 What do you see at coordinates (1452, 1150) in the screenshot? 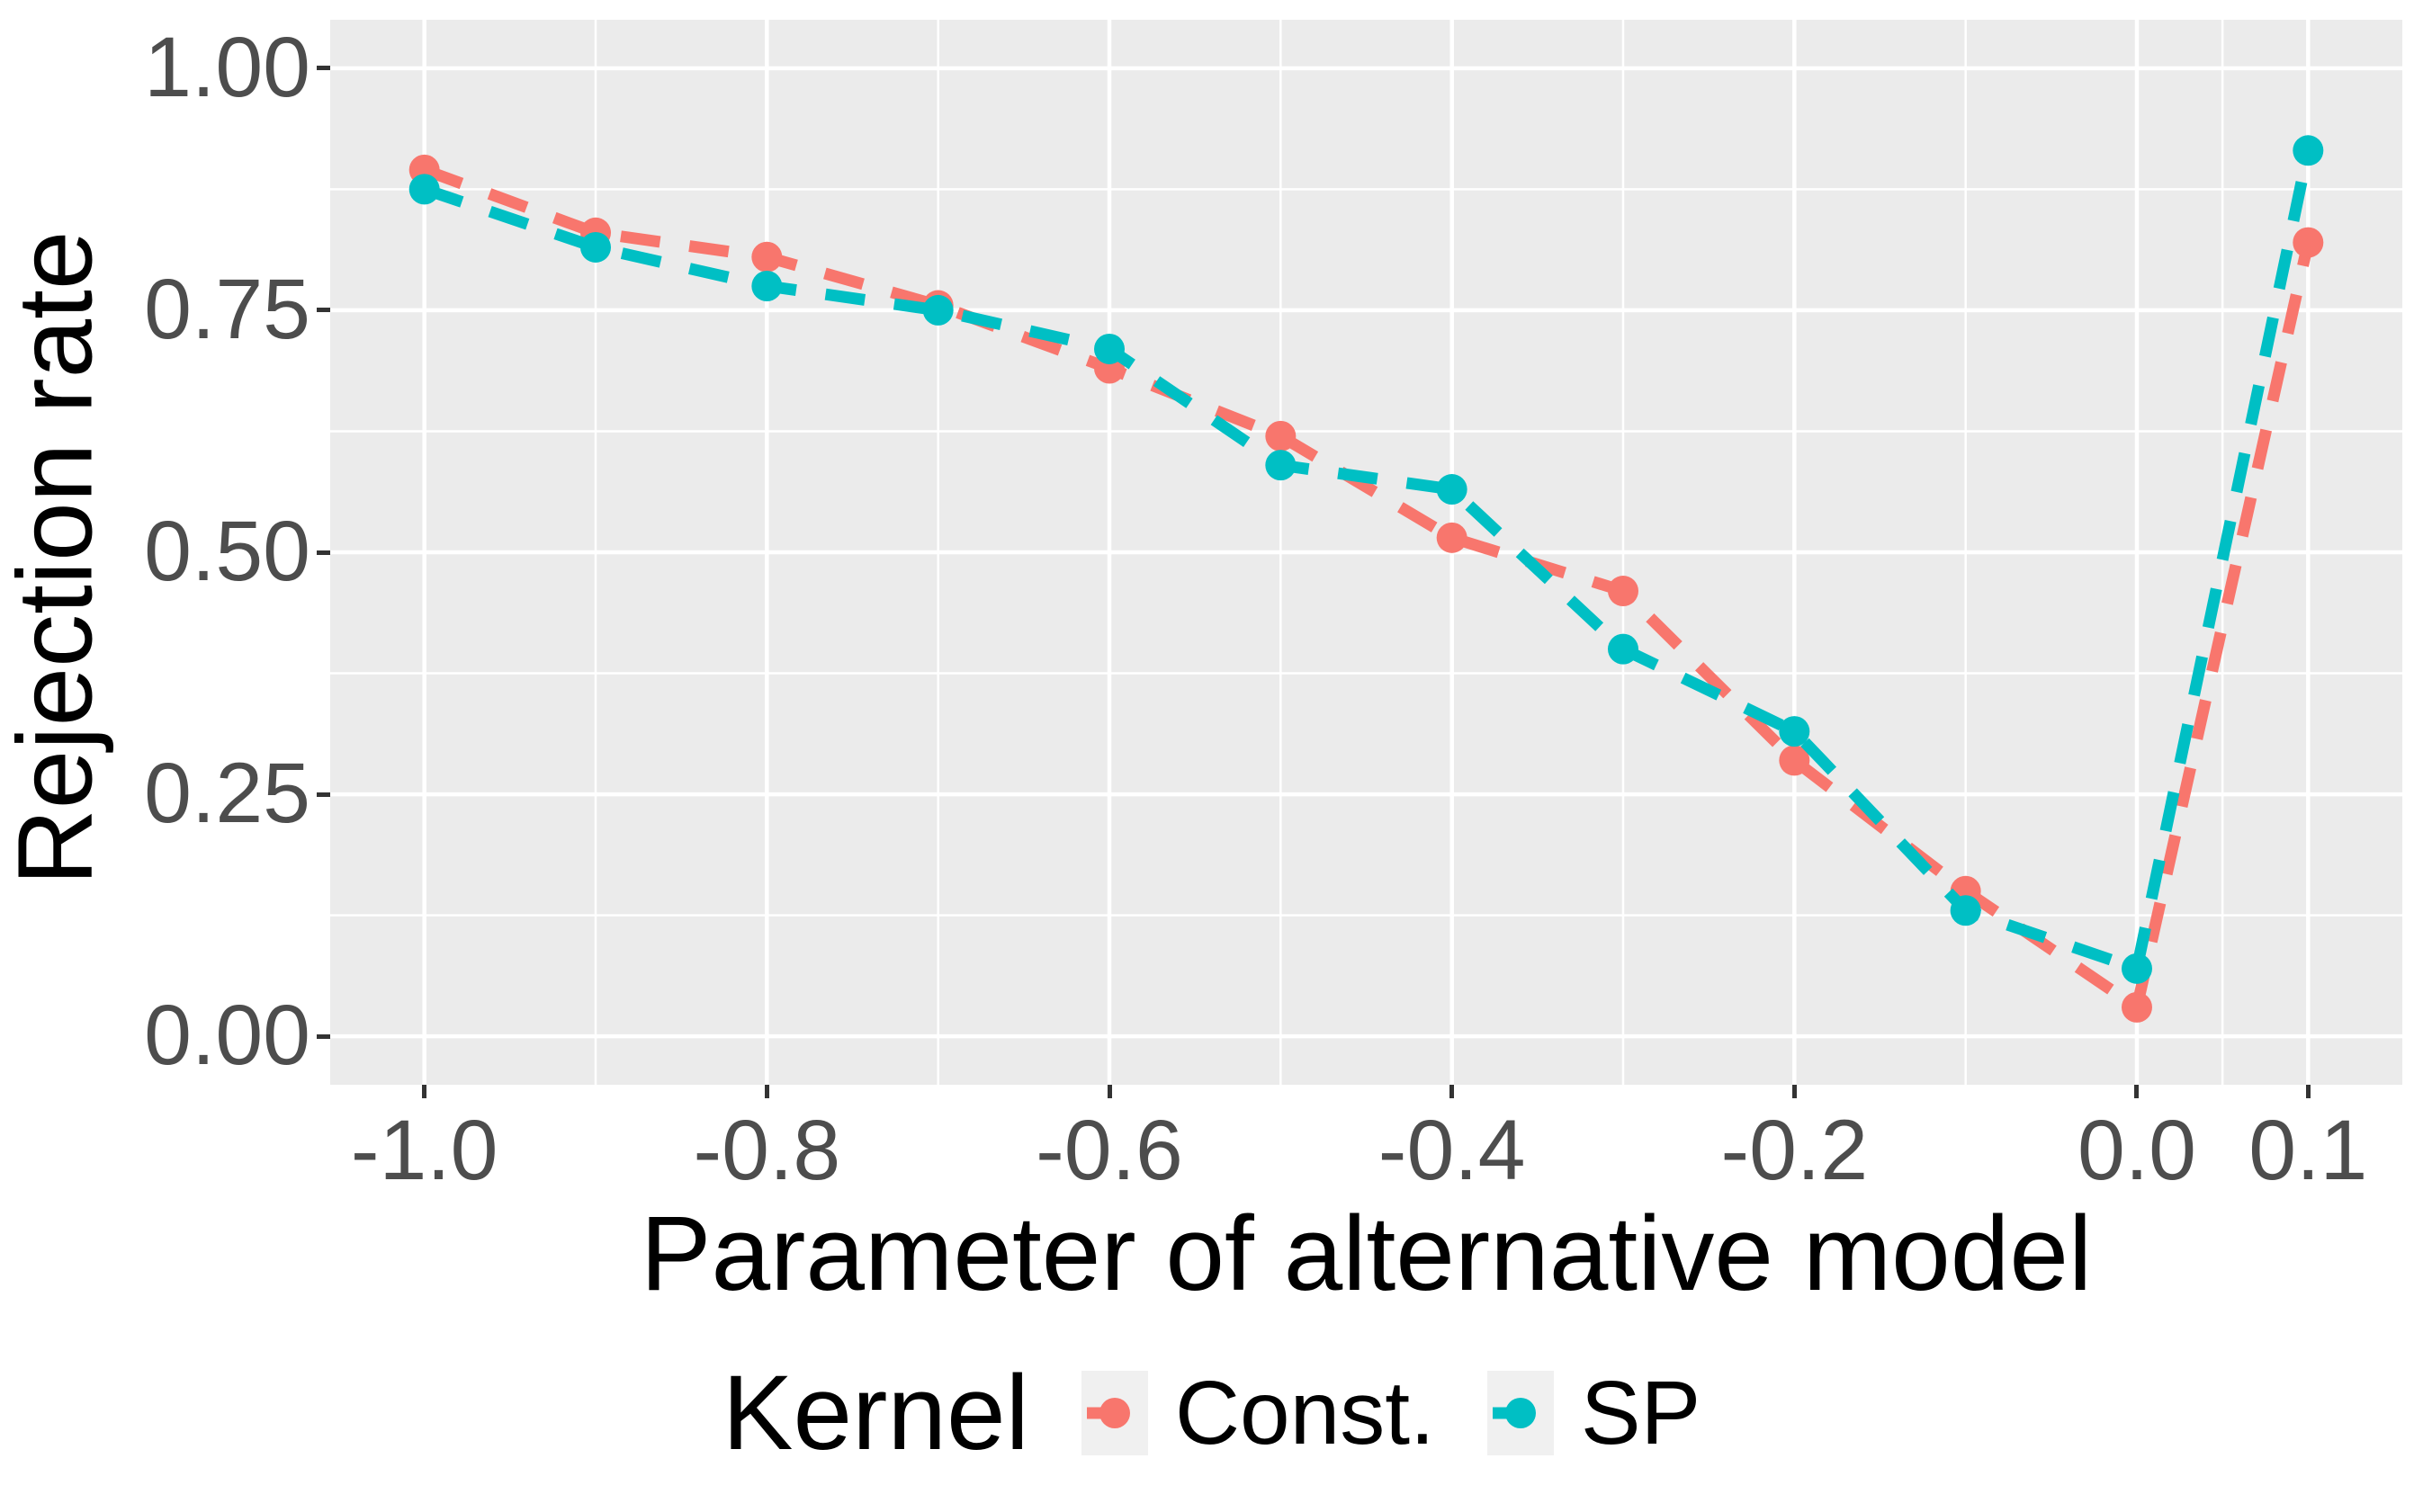
I see `x-tick-label: -0.4` at bounding box center [1452, 1150].